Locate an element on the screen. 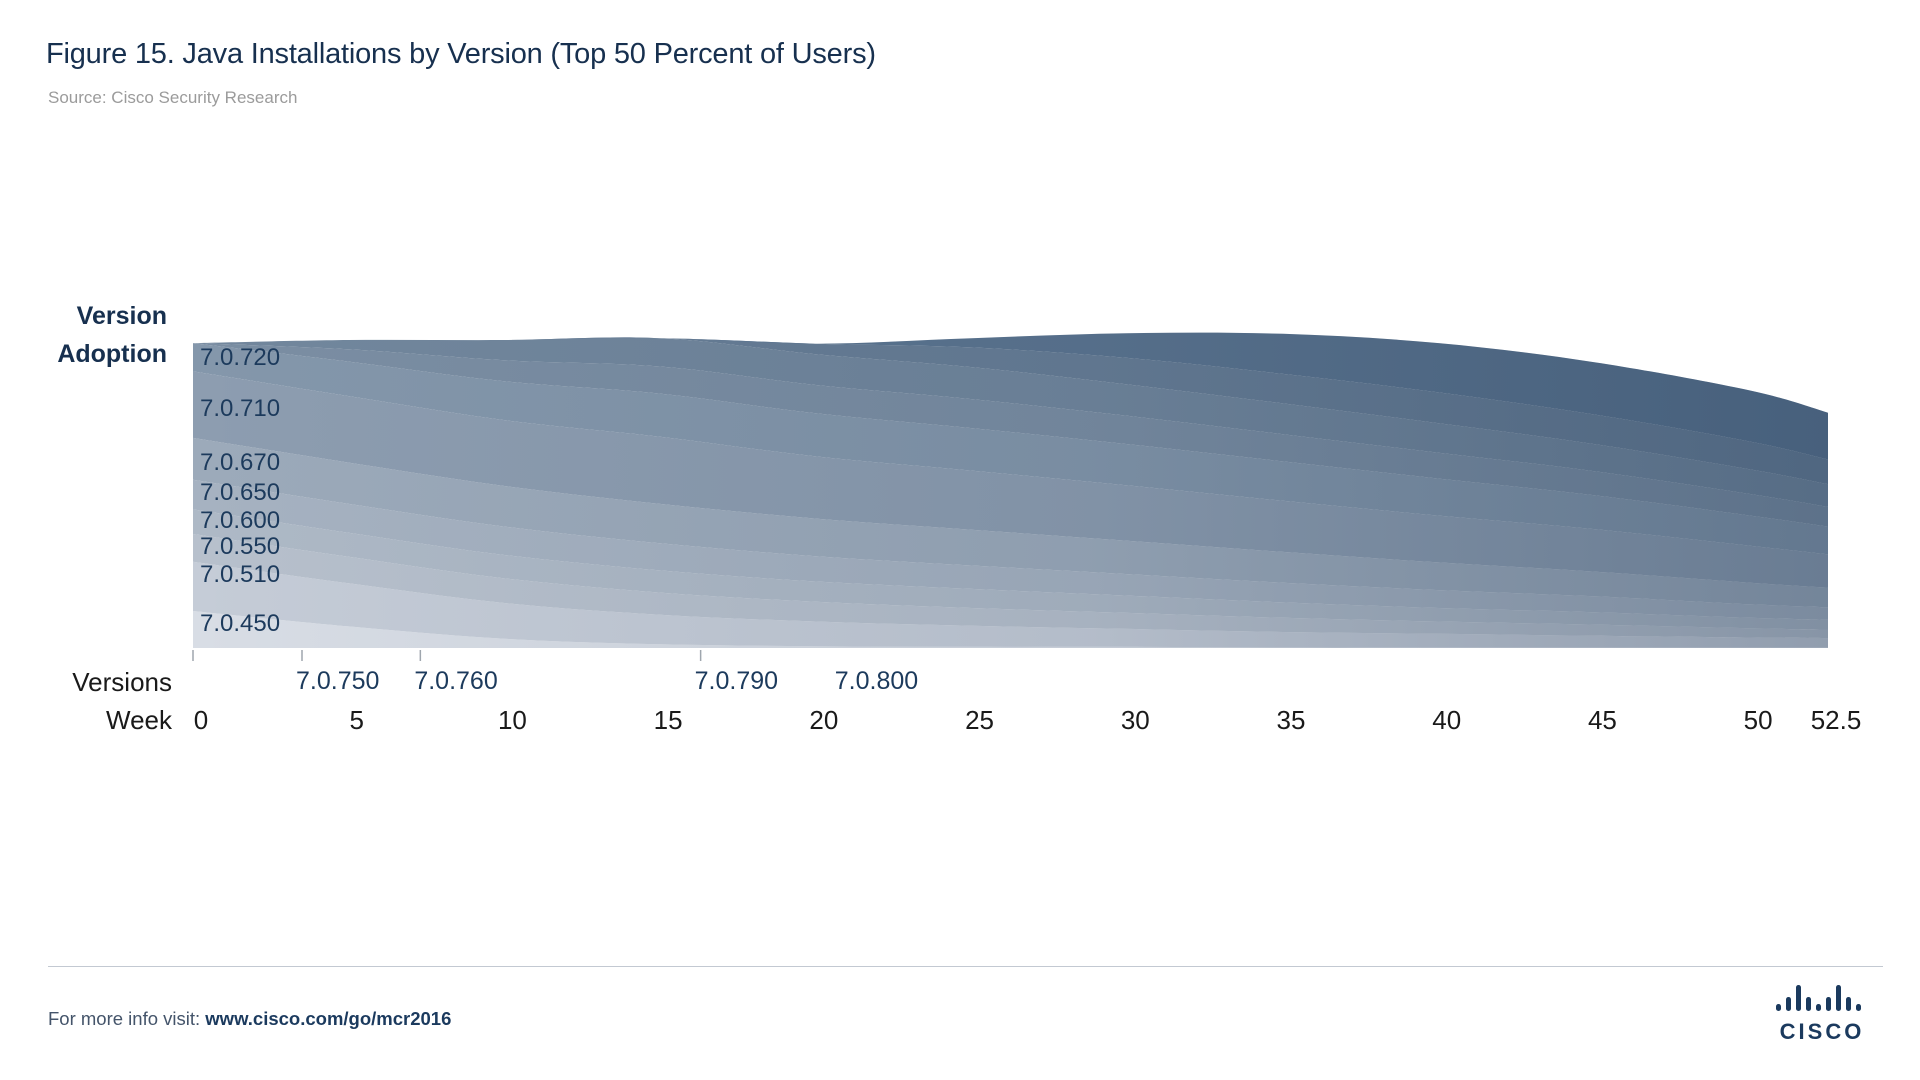 The width and height of the screenshot is (1920, 1080). y-axis-label-line2: Adoption is located at coordinates (112, 354).